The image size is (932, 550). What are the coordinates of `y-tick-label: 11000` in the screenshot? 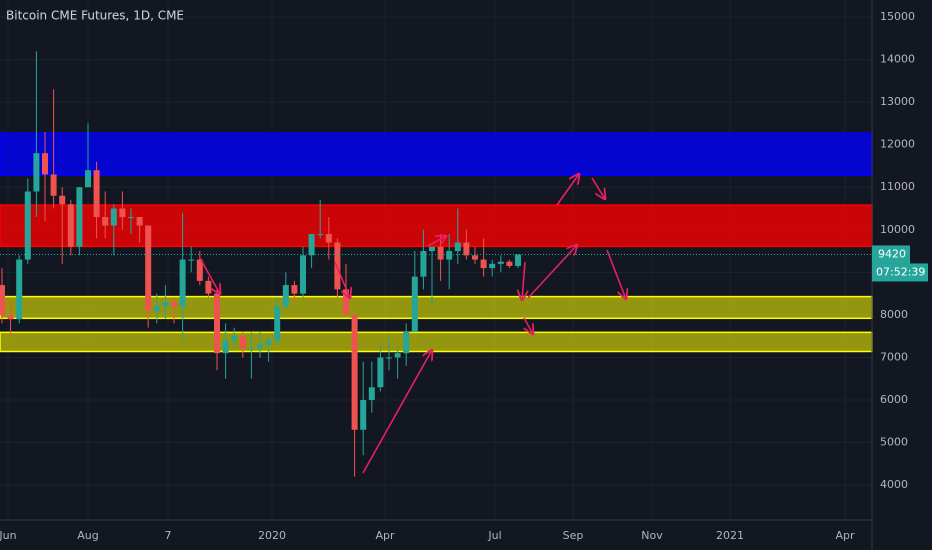 It's located at (897, 186).